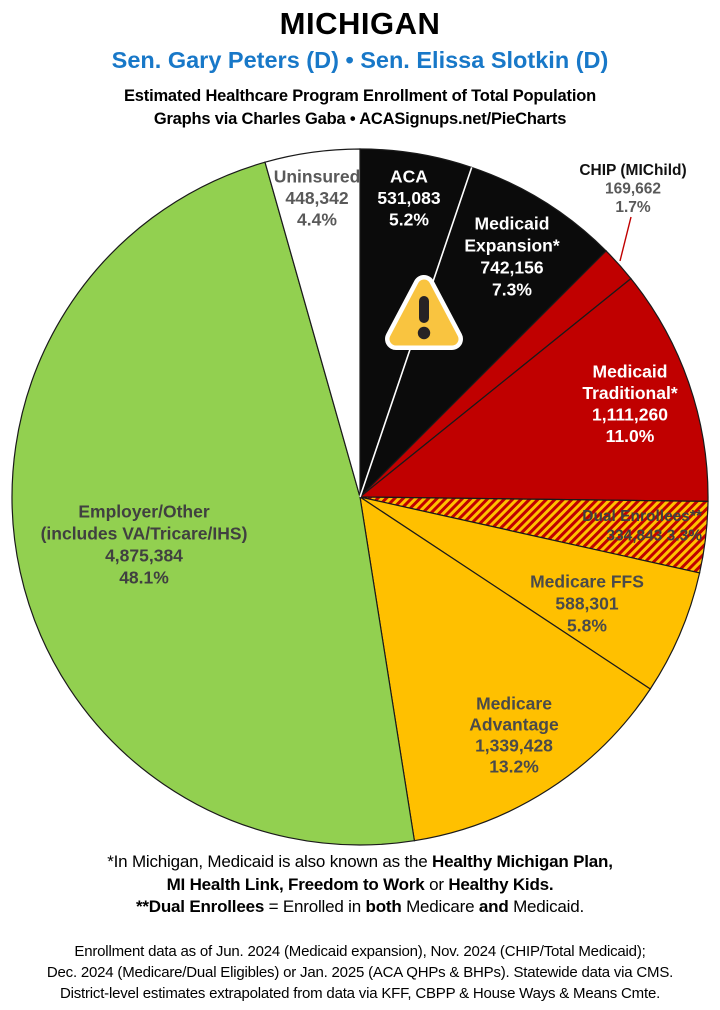 Image resolution: width=720 pixels, height=1010 pixels. I want to click on slice-label-aca-line-1: ACA, so click(409, 177).